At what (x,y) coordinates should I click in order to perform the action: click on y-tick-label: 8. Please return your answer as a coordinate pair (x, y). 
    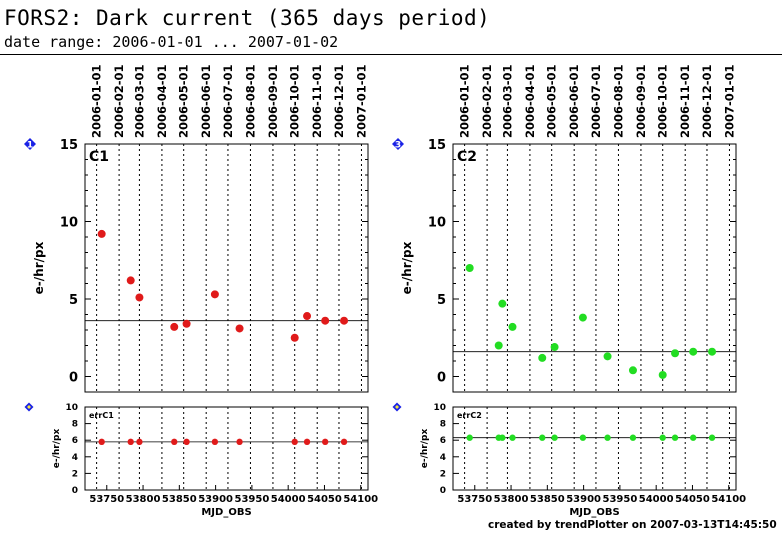
    Looking at the image, I should click on (75, 425).